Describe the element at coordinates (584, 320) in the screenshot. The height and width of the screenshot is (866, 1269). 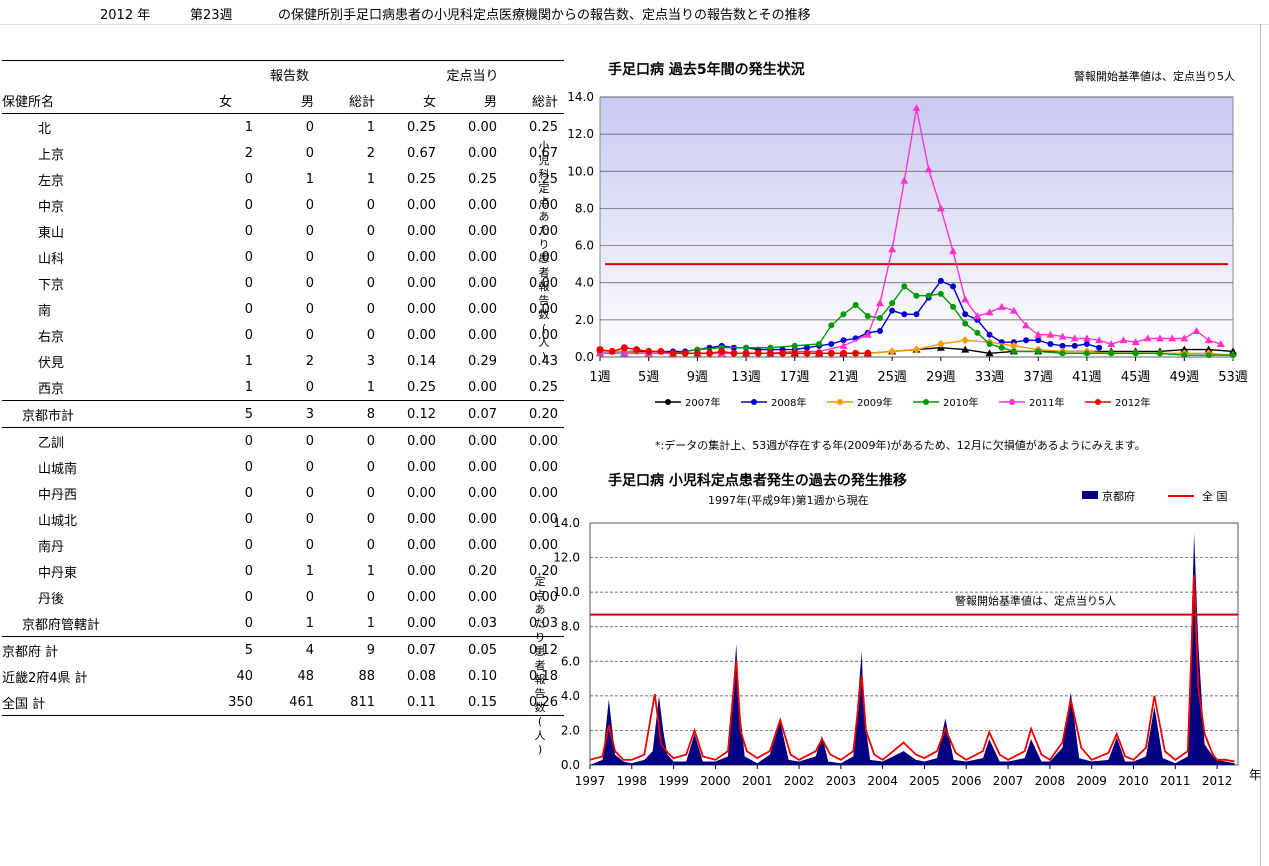
I see `y-tick-label: 2.0` at that location.